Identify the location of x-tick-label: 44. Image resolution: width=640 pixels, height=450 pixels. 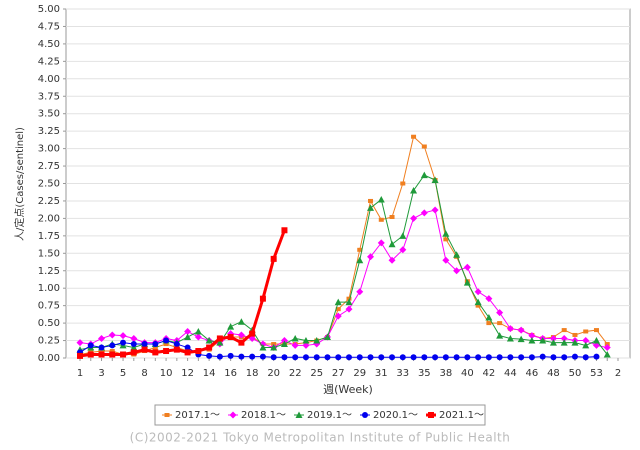
(510, 373).